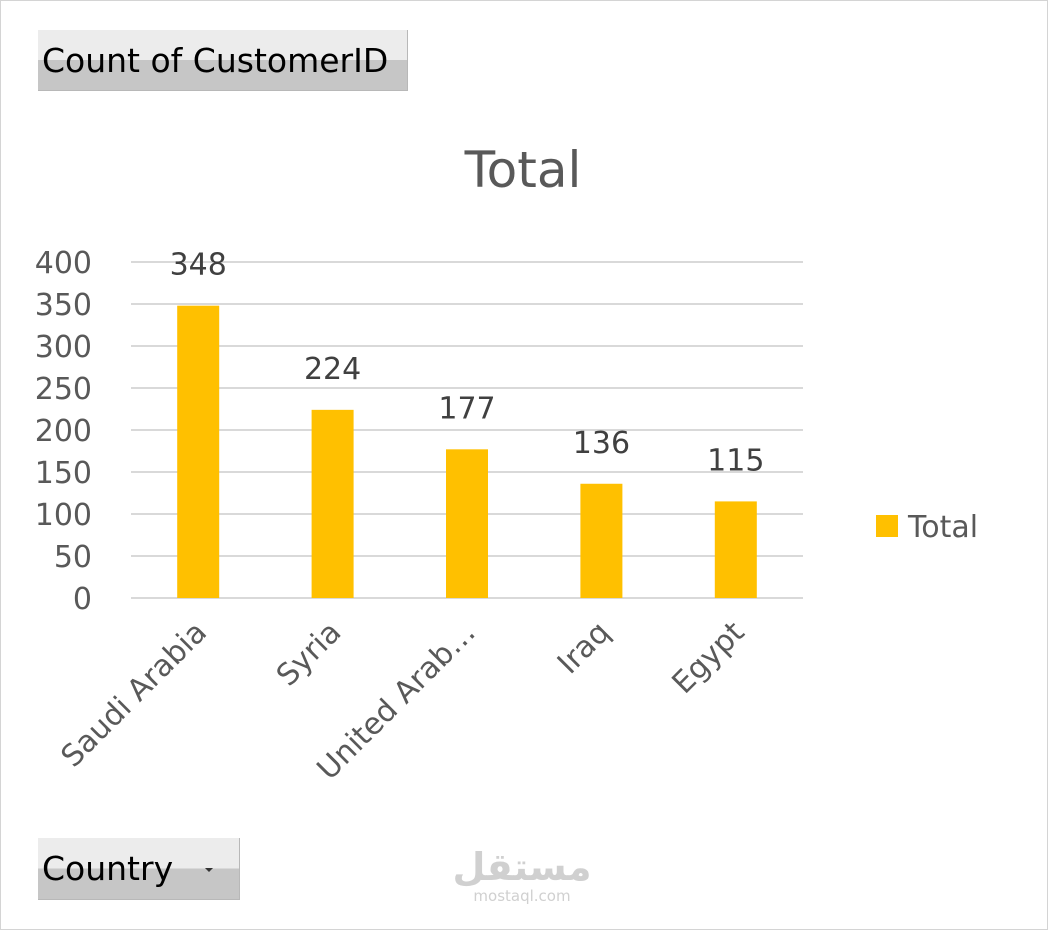 This screenshot has height=930, width=1048. What do you see at coordinates (198, 265) in the screenshot?
I see `data-label: 348` at bounding box center [198, 265].